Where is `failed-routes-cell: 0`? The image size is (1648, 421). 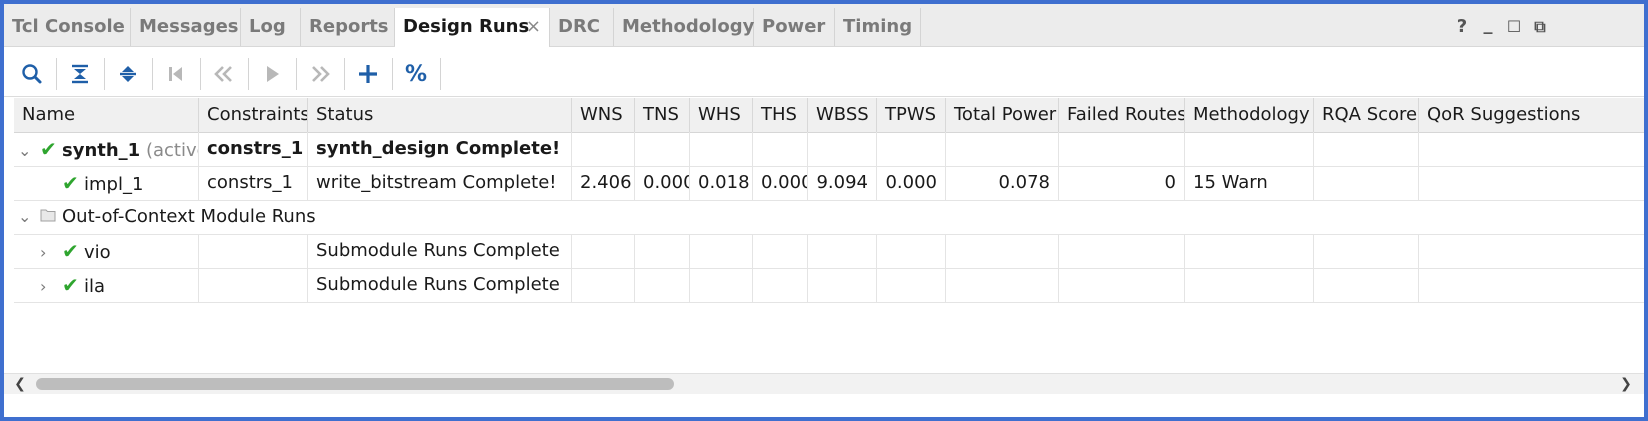 failed-routes-cell: 0 is located at coordinates (1122, 183).